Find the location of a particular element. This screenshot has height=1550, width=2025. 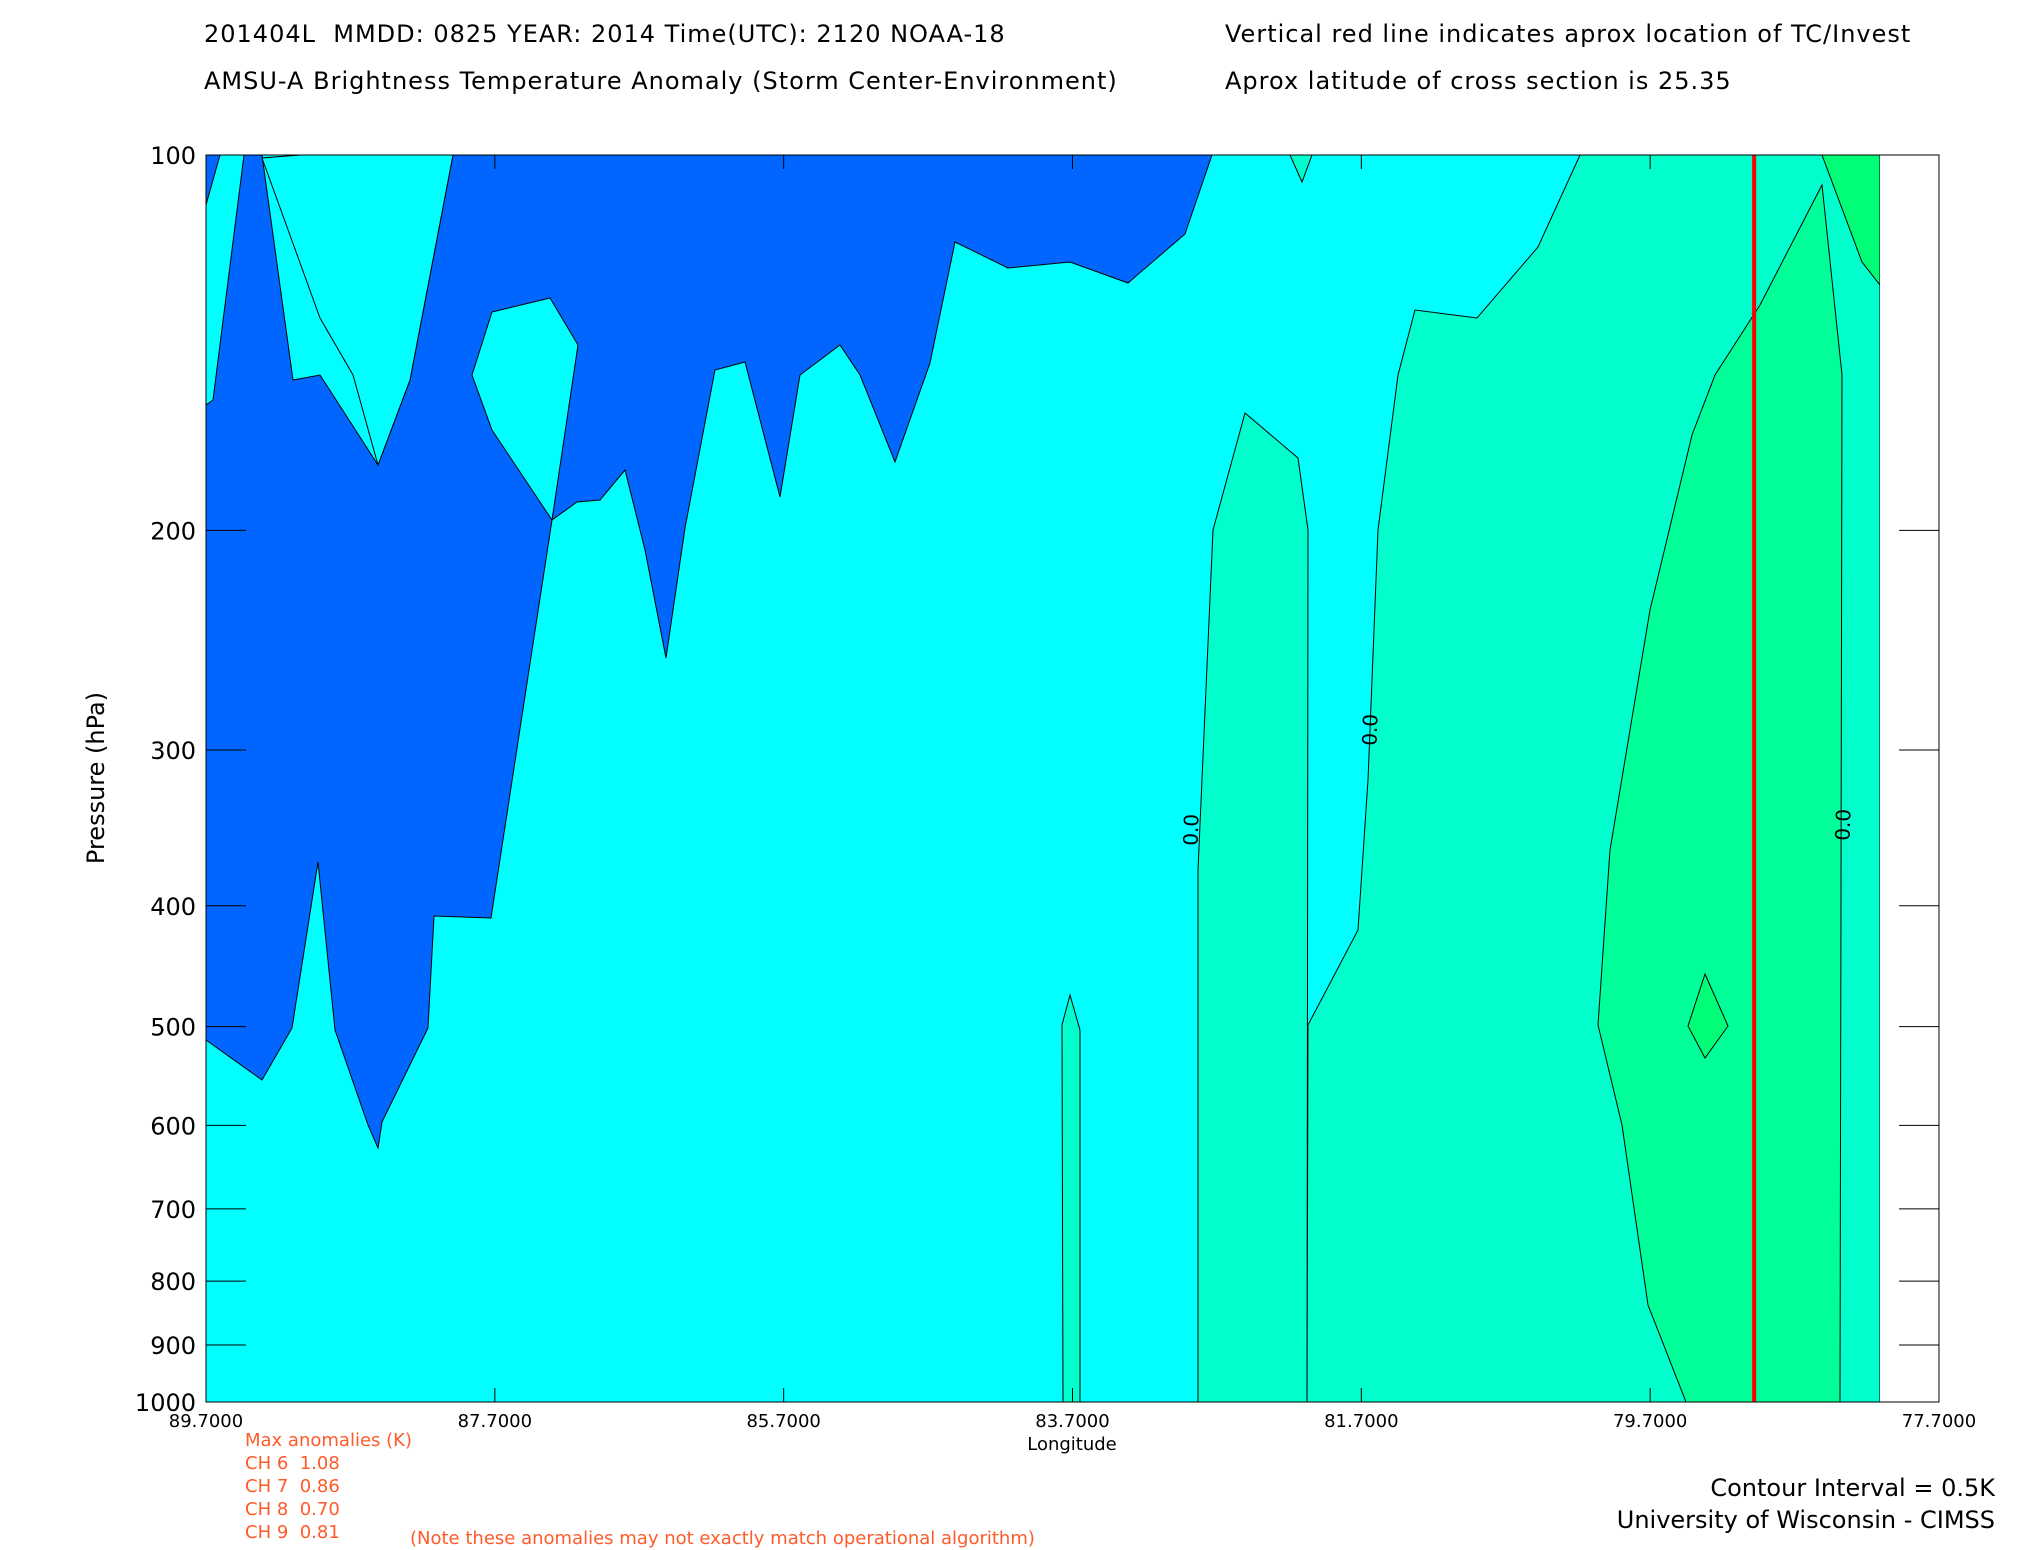

y-tick-label: 100 is located at coordinates (173, 156).